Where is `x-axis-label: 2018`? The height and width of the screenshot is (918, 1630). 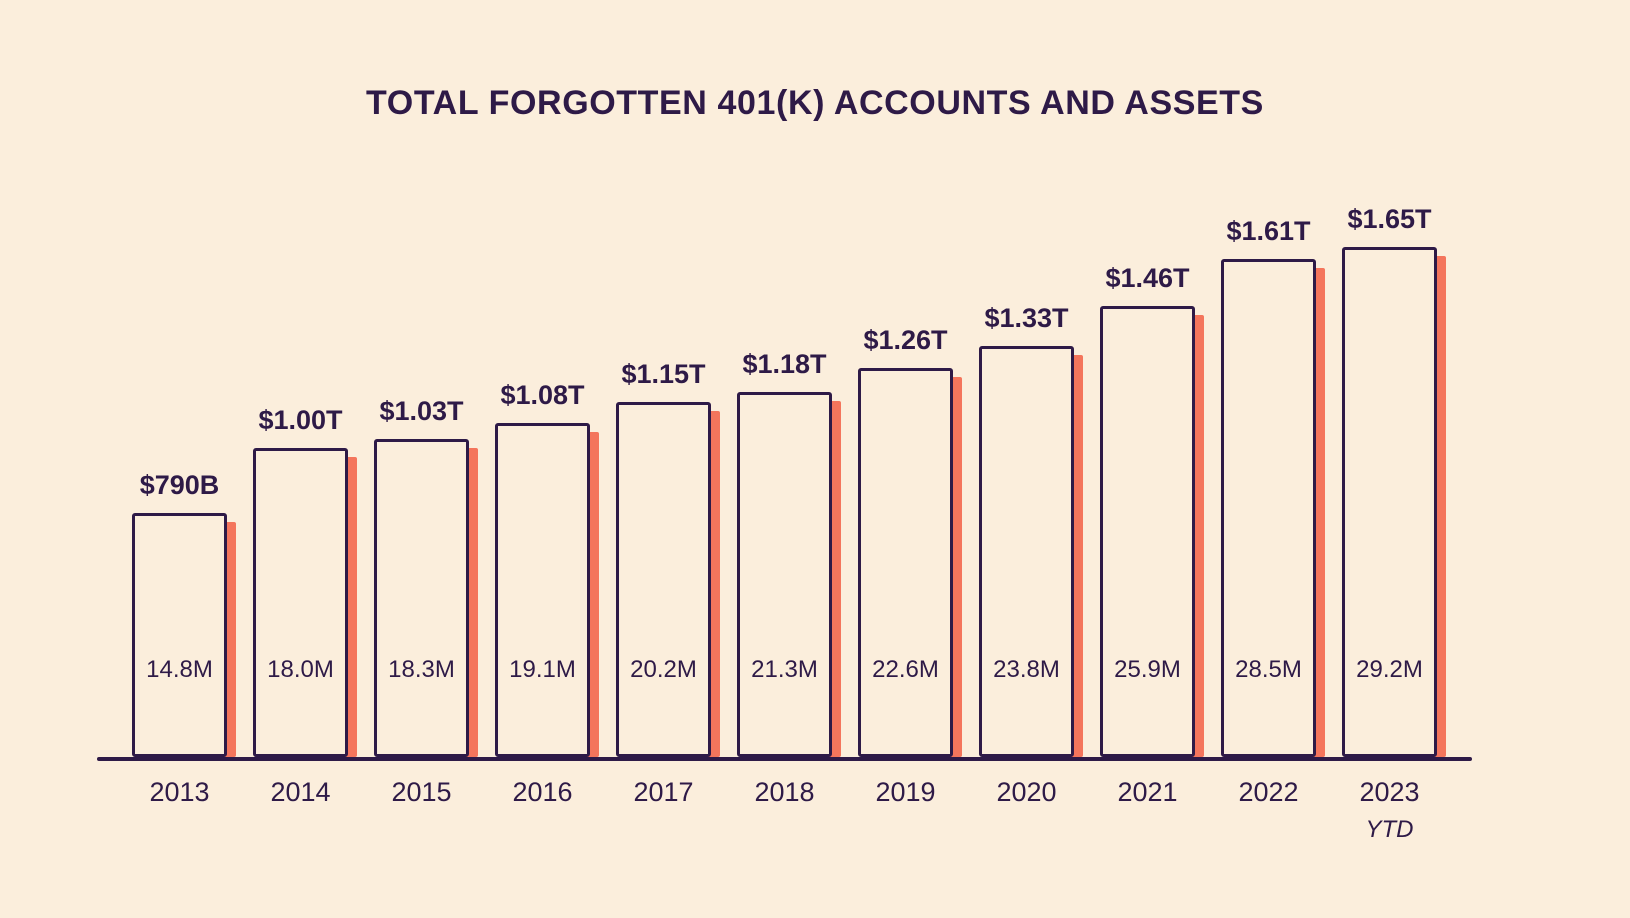 x-axis-label: 2018 is located at coordinates (784, 810).